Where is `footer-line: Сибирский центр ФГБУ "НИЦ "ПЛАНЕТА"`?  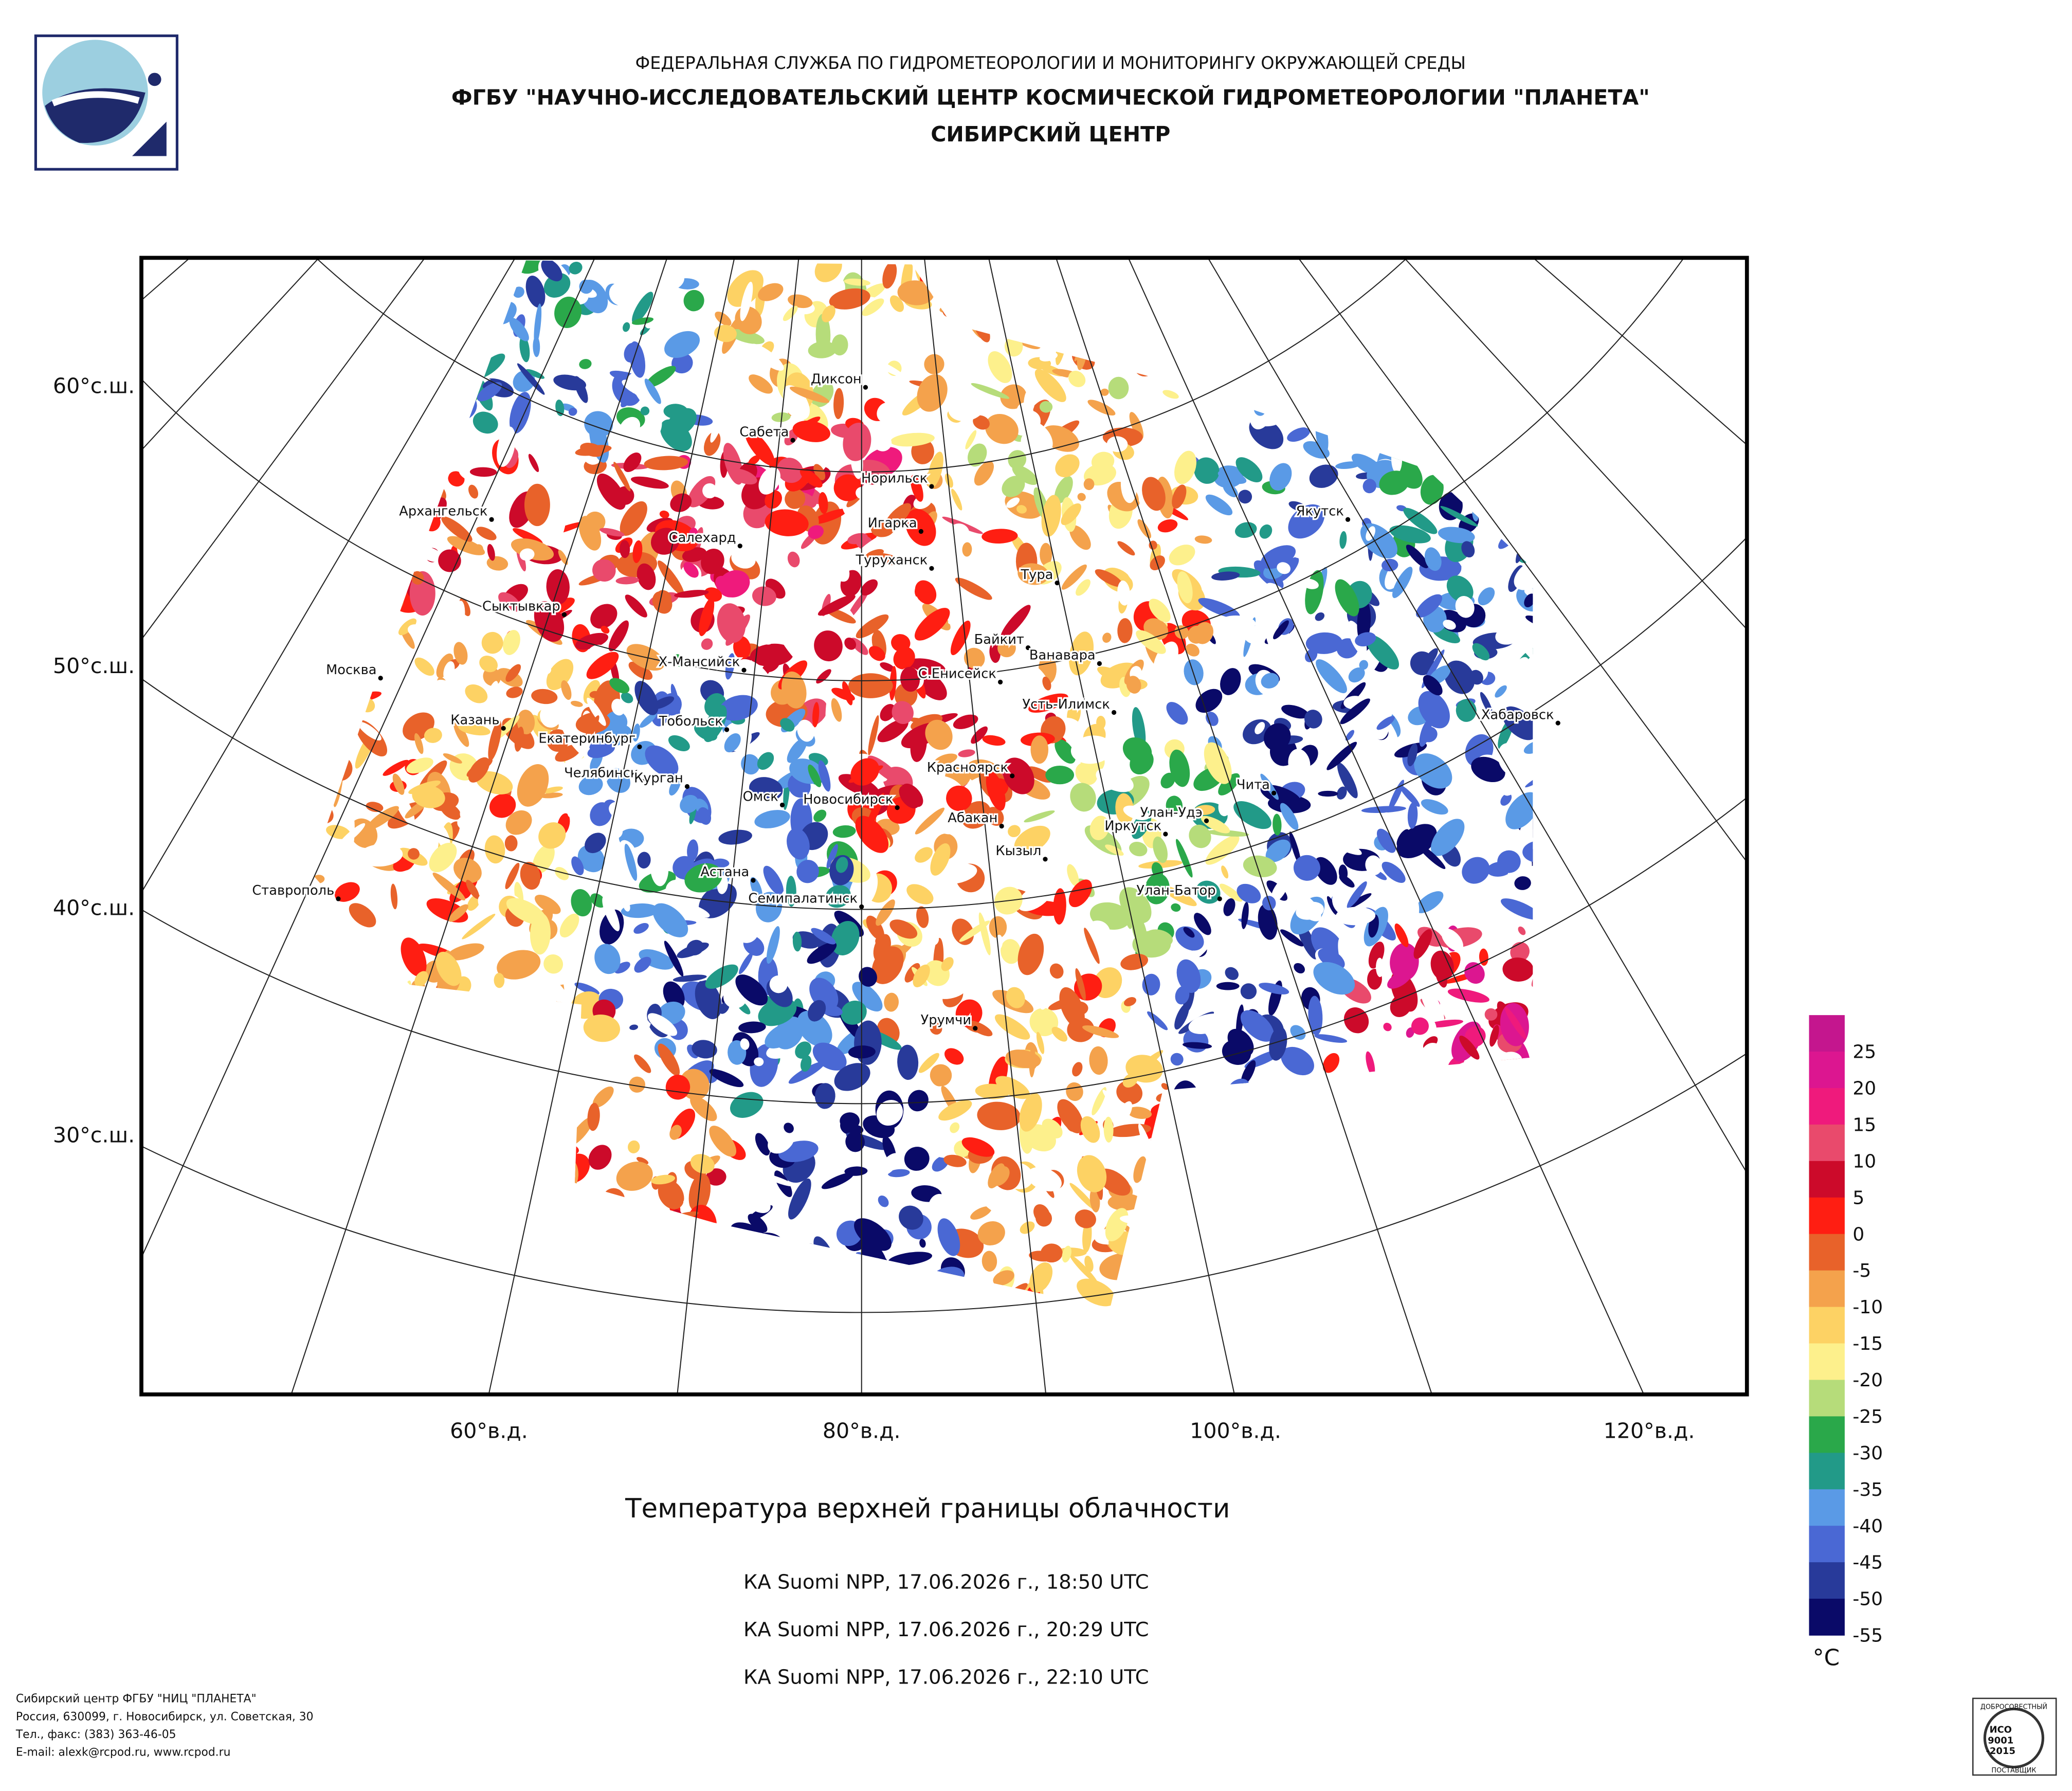 footer-line: Сибирский центр ФГБУ "НИЦ "ПЛАНЕТА" is located at coordinates (136, 1699).